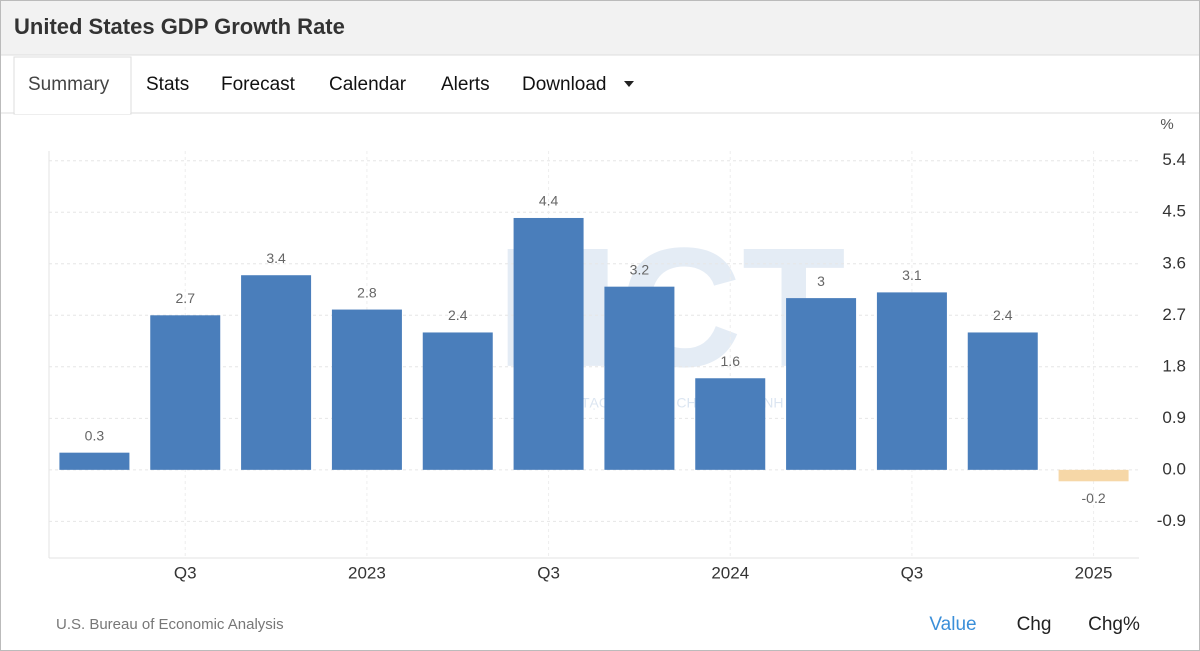 Image resolution: width=1200 pixels, height=651 pixels. What do you see at coordinates (276, 258) in the screenshot?
I see `value-label: 3.4` at bounding box center [276, 258].